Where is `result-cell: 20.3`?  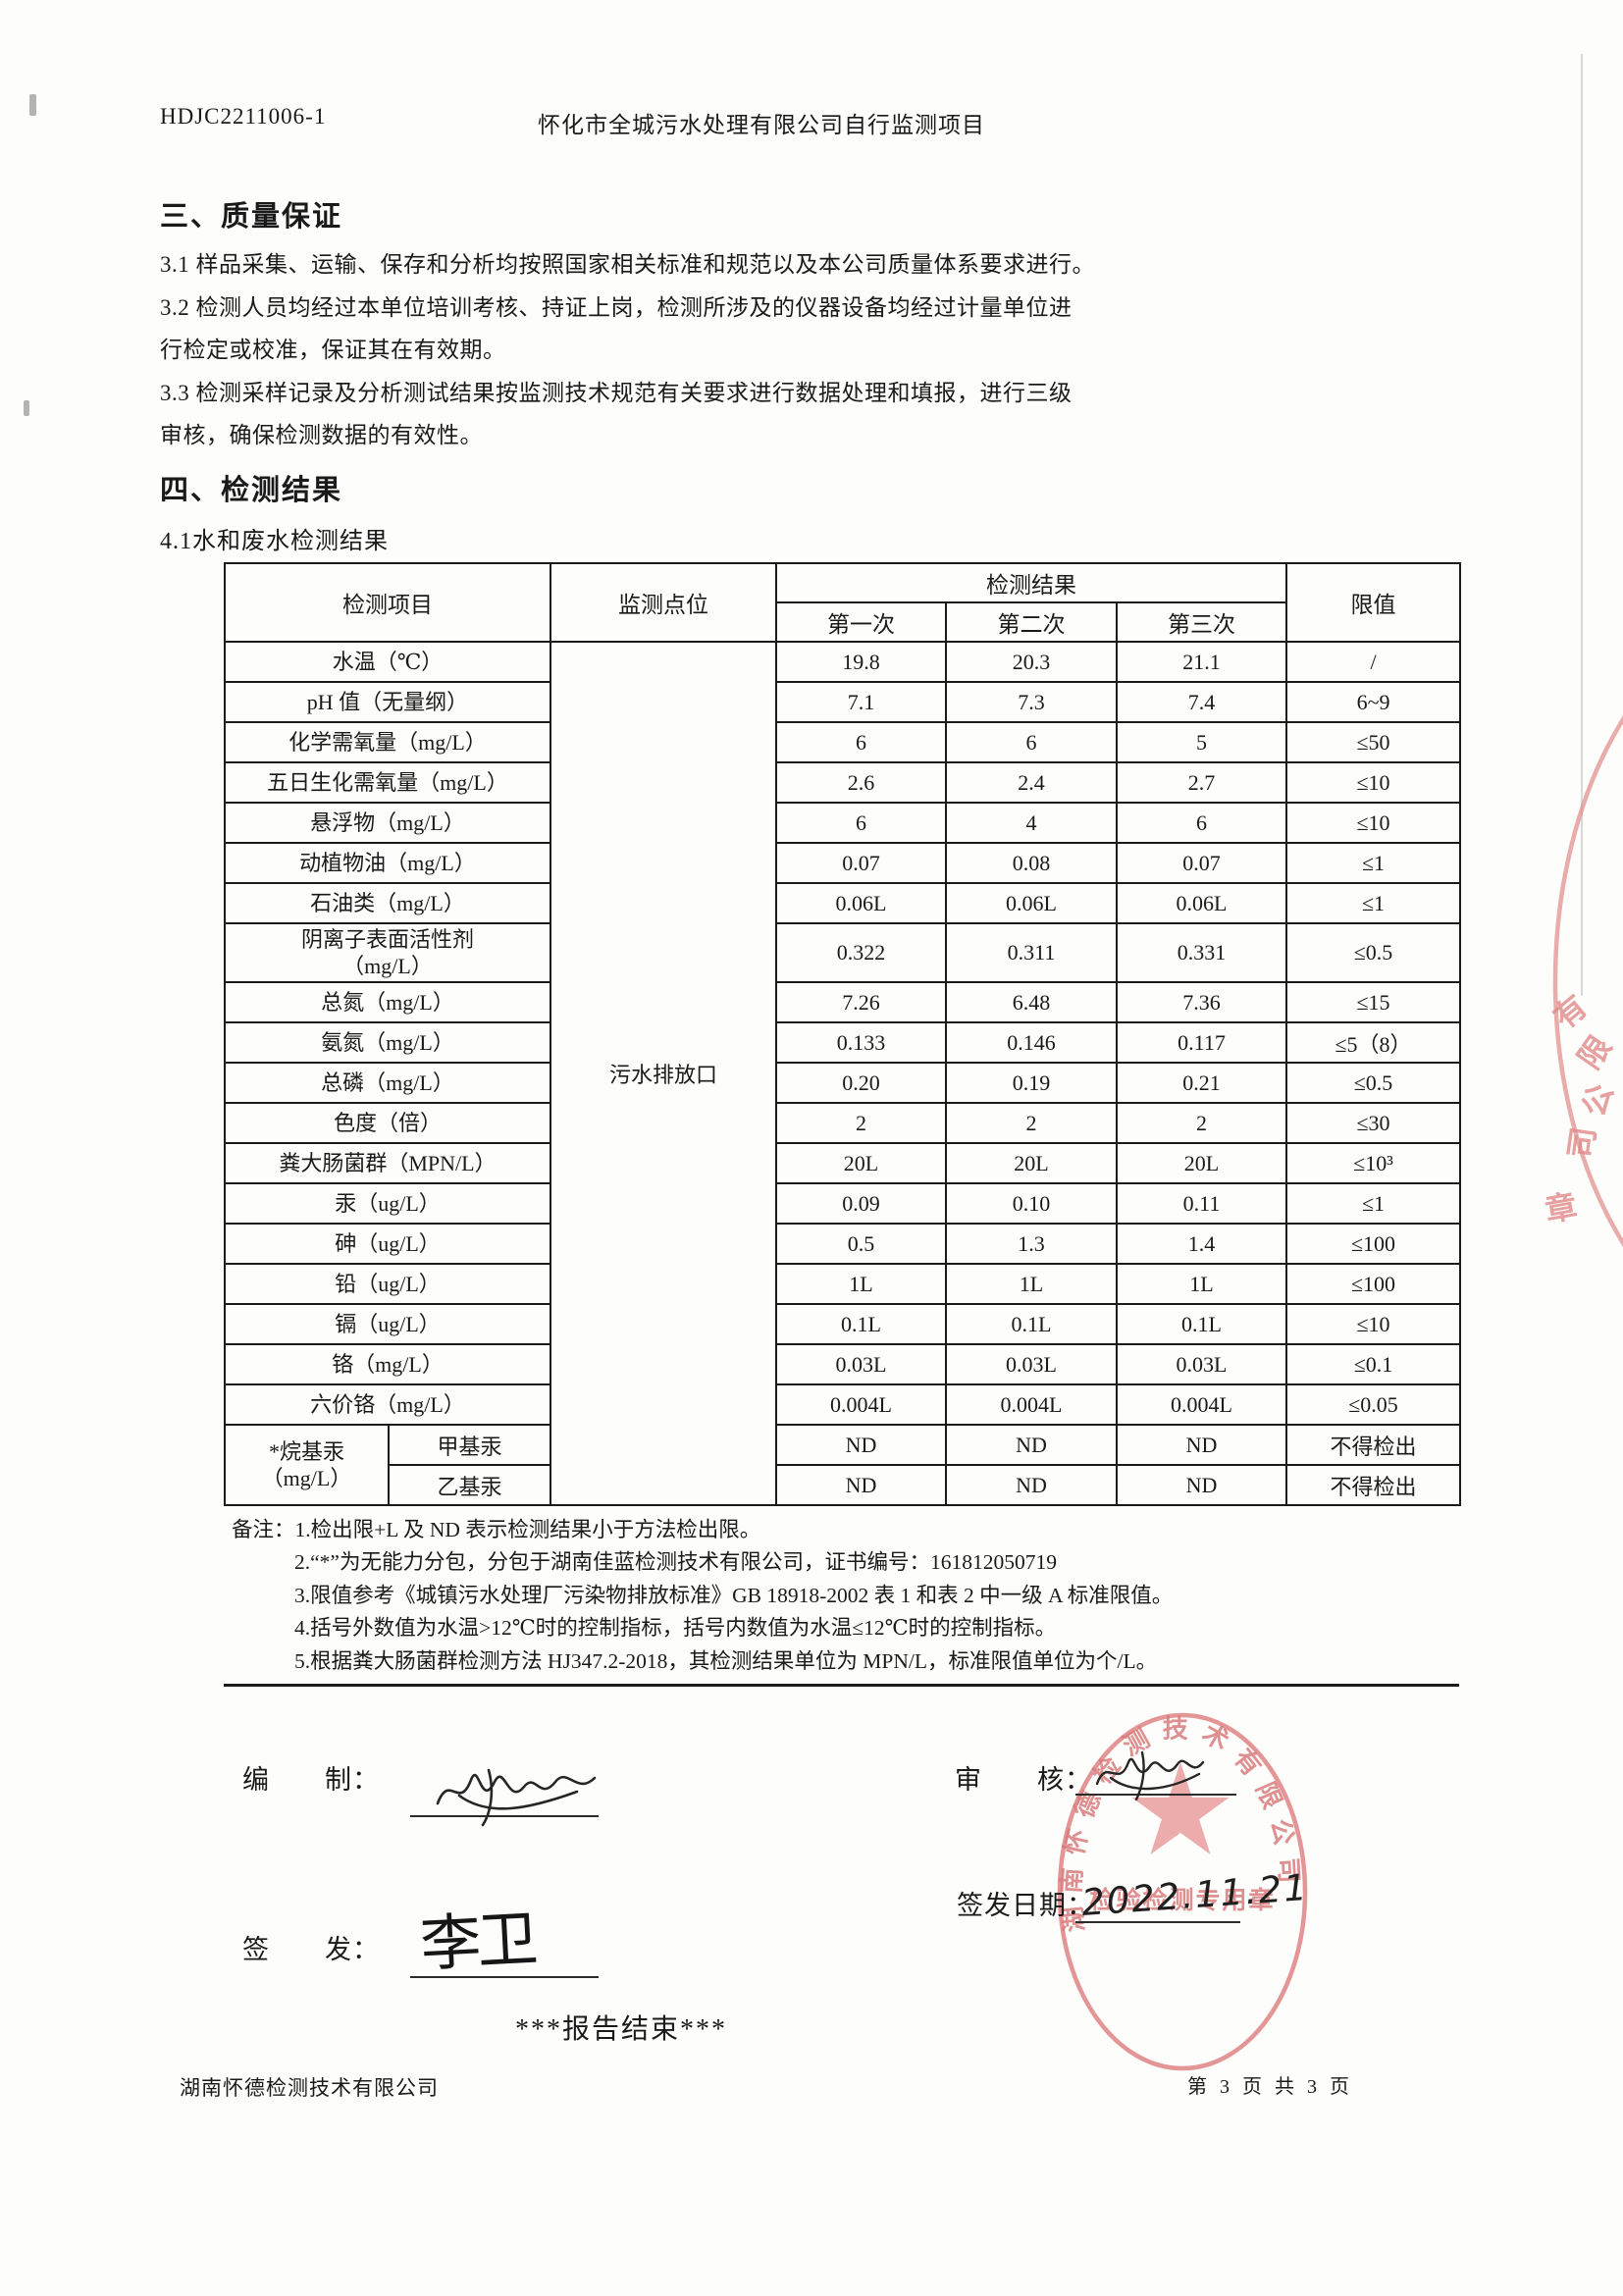
result-cell: 20.3 is located at coordinates (1031, 662).